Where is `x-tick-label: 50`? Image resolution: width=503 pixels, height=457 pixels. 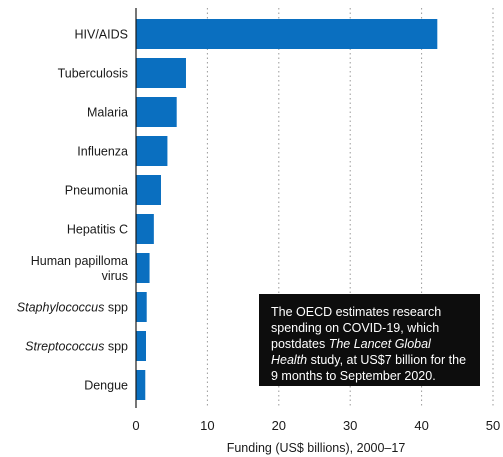
x-tick-label: 50 is located at coordinates (493, 425).